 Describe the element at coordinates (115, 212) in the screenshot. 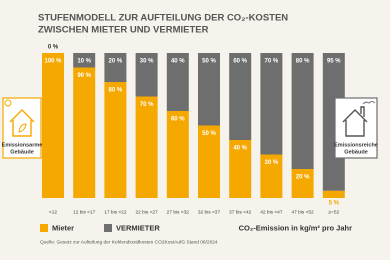

I see `x-tick-label: 17 bis <22` at that location.